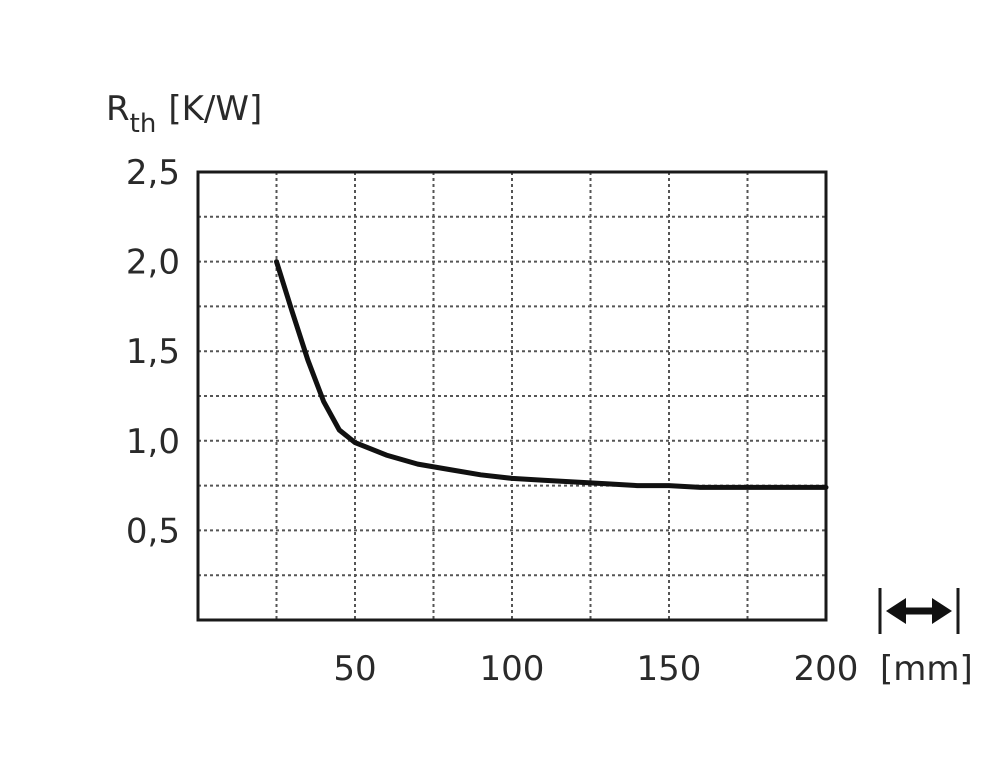 The height and width of the screenshot is (768, 1000). Describe the element at coordinates (669, 669) in the screenshot. I see `x-tick-label: 150` at that location.